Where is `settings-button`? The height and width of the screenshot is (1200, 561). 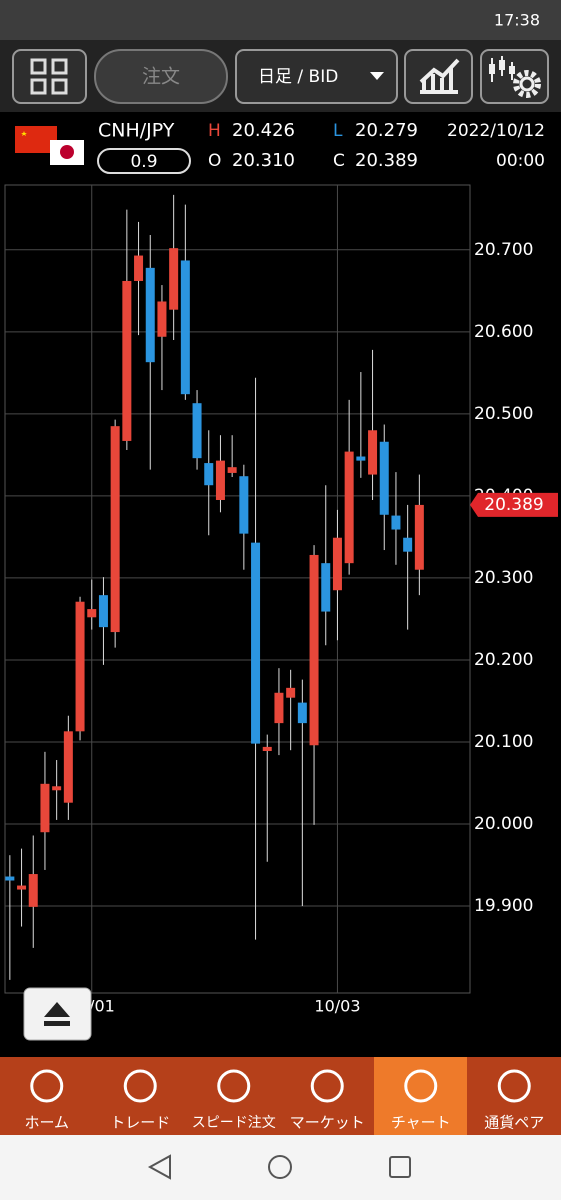
settings-button is located at coordinates (514, 76).